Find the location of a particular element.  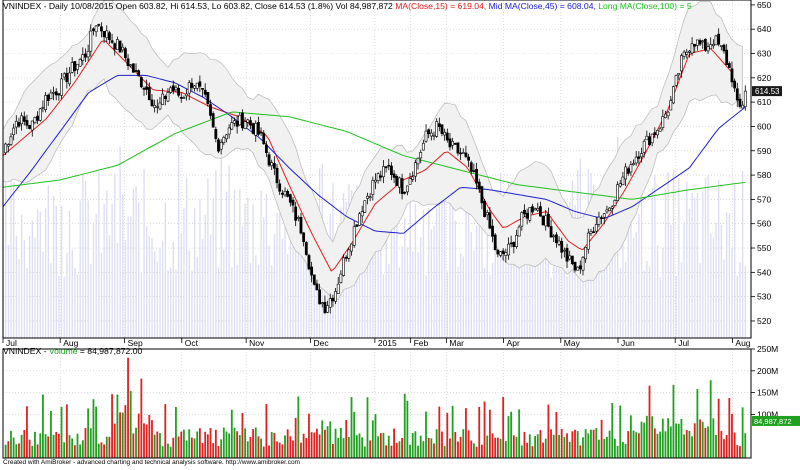

volume-tick-label: 100M is located at coordinates (767, 414).